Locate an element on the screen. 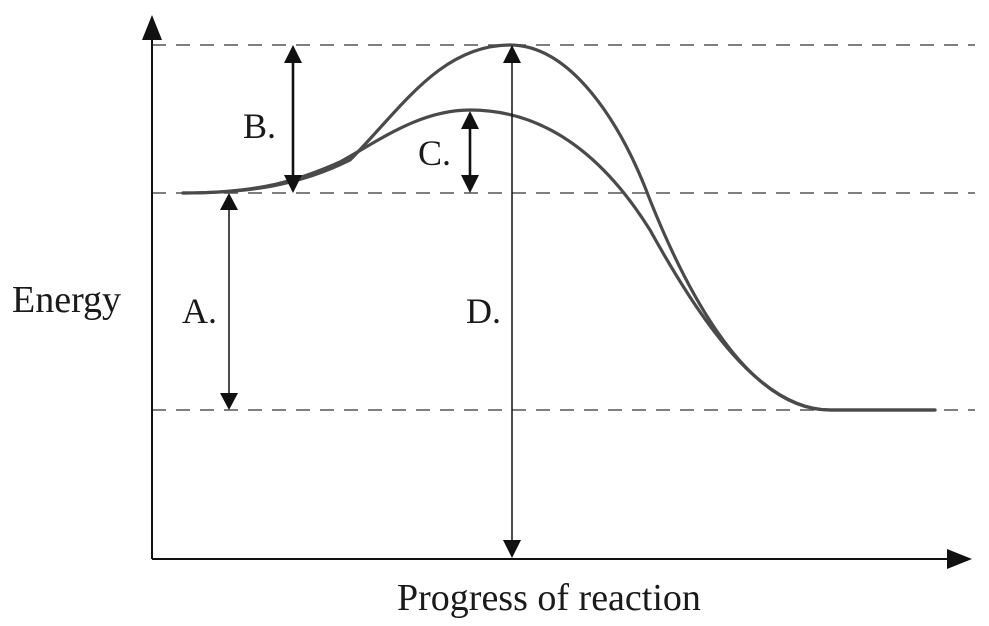 This screenshot has height=626, width=989. marker-a-label: A. is located at coordinates (199, 311).